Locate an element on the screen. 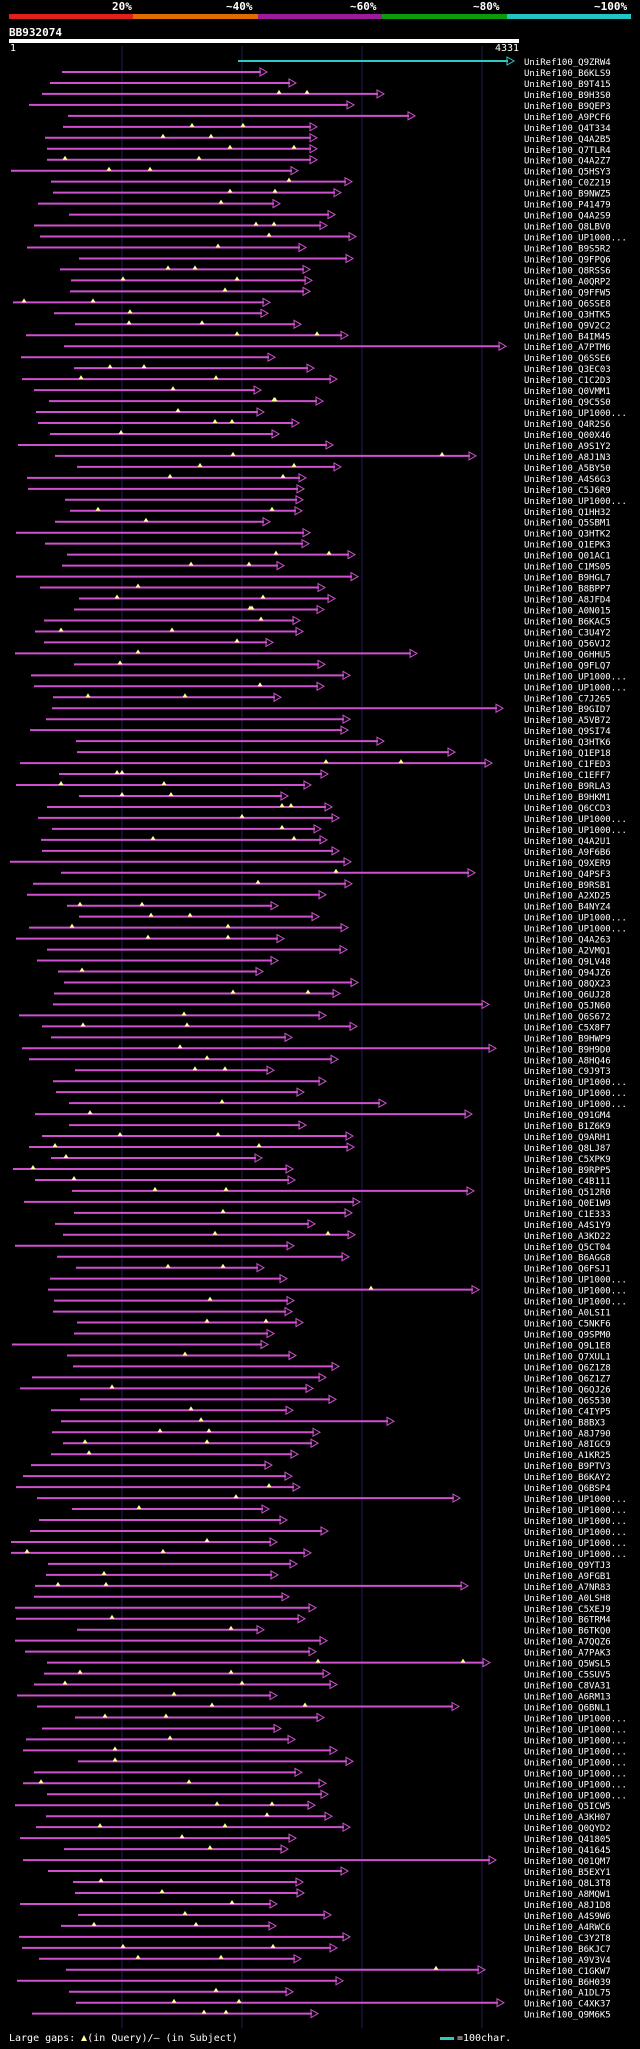 The width and height of the screenshot is (640, 2049). hit-row: UniRef100_B9HKM1 is located at coordinates (345, 797).